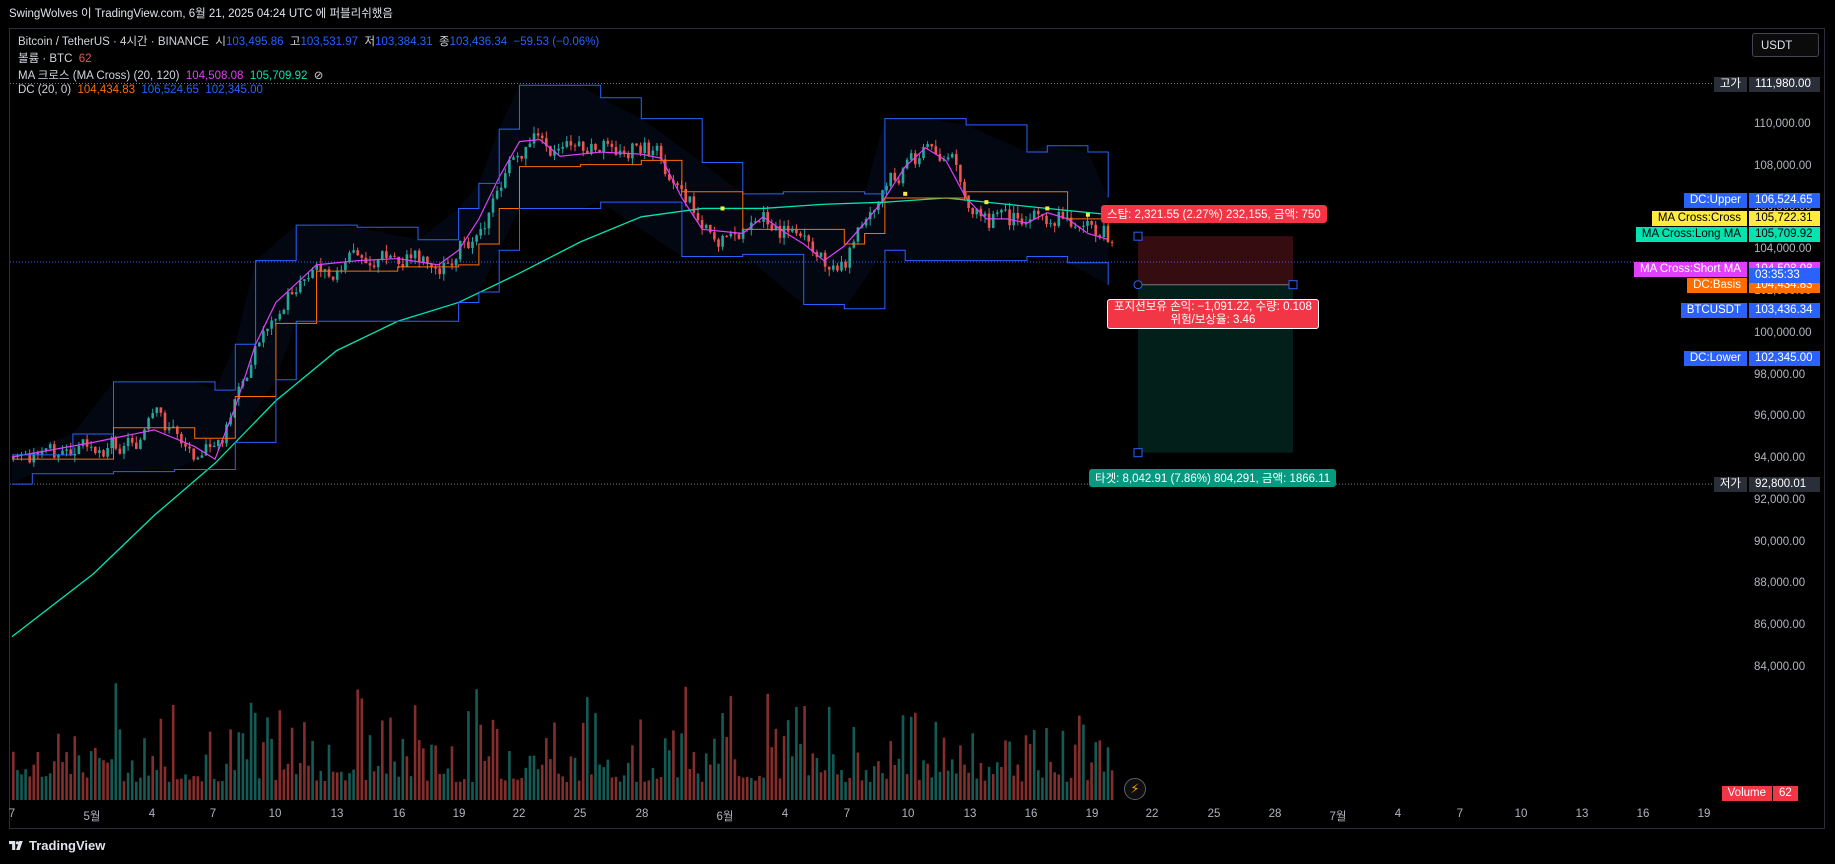 The width and height of the screenshot is (1835, 864). Describe the element at coordinates (556, 42) in the screenshot. I see `change-value: −59.53 (−0.06%)` at that location.